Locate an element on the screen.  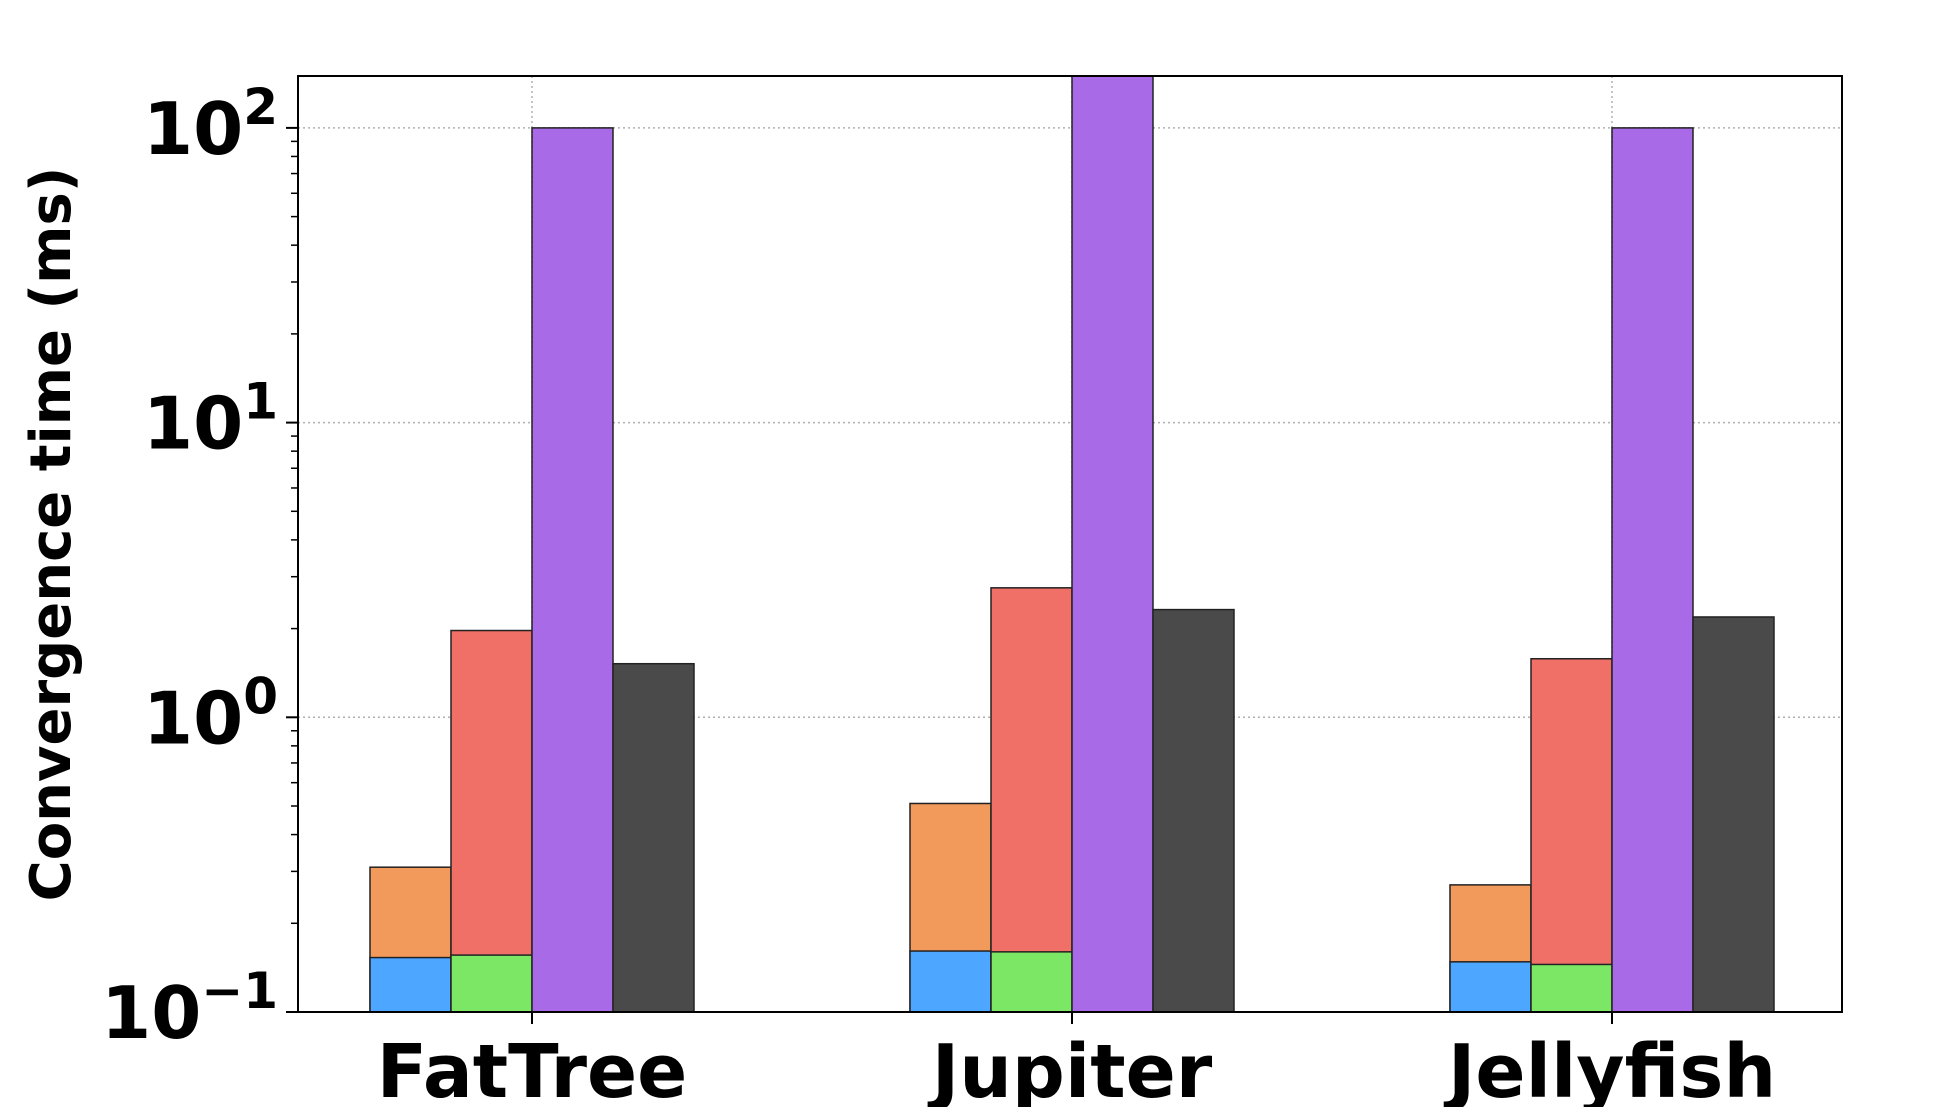
y-tick-label: 101 is located at coordinates (210, 419).